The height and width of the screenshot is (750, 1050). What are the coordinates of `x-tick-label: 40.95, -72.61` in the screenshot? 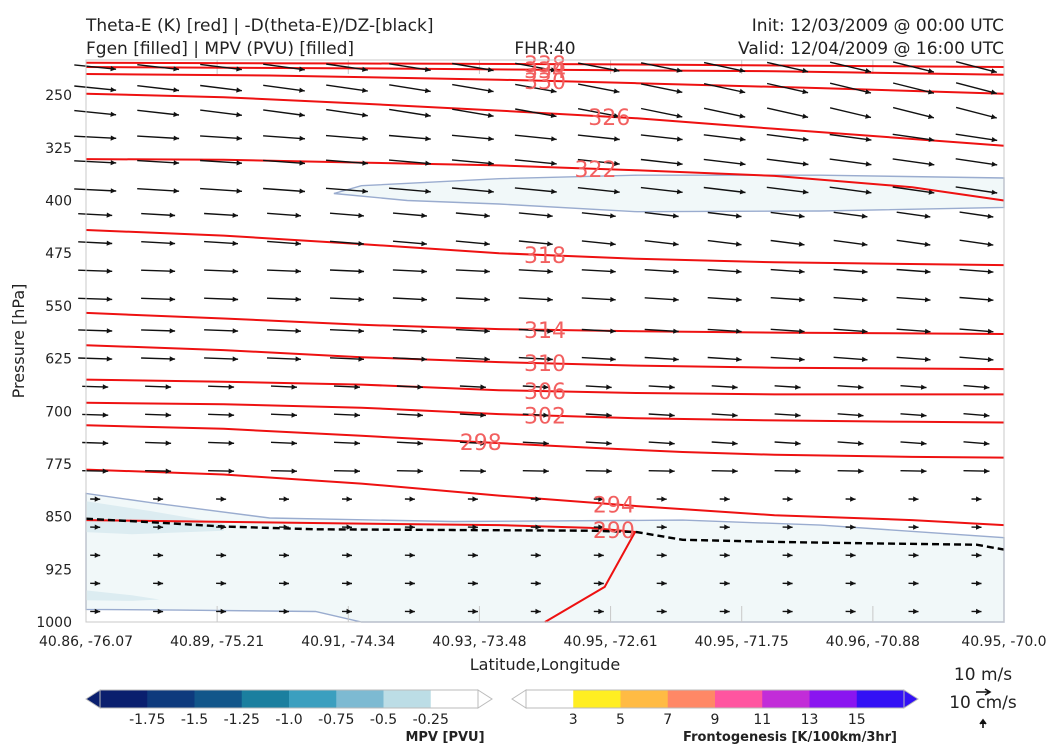 It's located at (611, 642).